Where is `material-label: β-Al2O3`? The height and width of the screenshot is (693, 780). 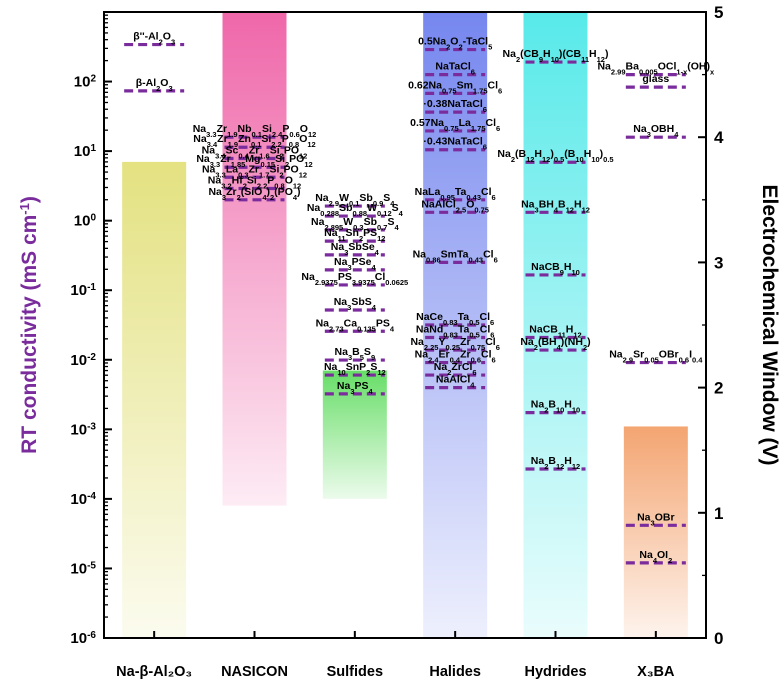
material-label: β-Al2O3 is located at coordinates (154, 85).